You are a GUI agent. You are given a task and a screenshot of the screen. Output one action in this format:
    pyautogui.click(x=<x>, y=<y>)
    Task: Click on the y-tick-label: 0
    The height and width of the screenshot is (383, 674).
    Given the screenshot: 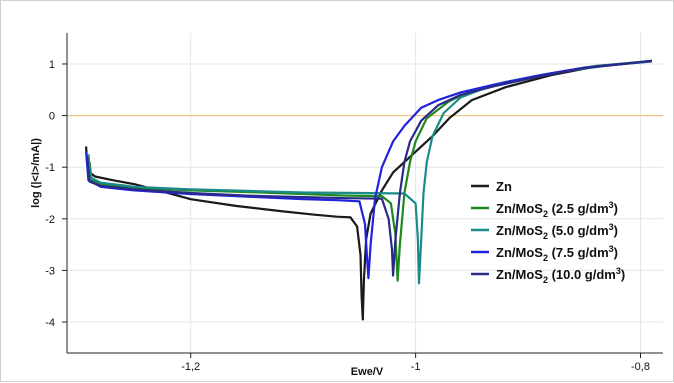 What is the action you would take?
    pyautogui.click(x=52, y=117)
    